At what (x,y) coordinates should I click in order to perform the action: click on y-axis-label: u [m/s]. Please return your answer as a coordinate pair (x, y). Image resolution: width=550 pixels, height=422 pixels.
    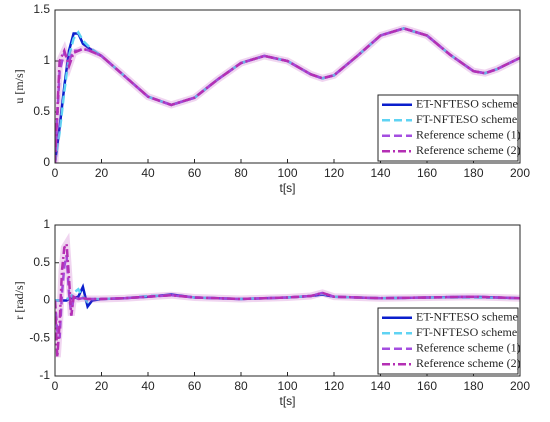
    Looking at the image, I should click on (19, 86).